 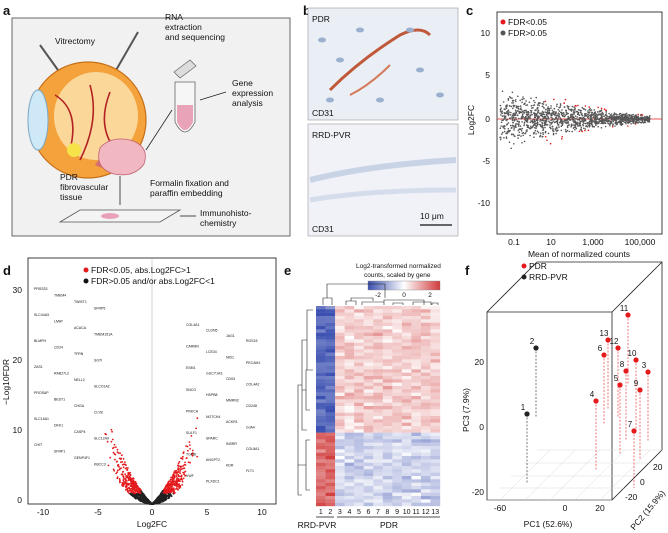 I want to click on pdr-image-title: PDR, so click(x=321, y=19).